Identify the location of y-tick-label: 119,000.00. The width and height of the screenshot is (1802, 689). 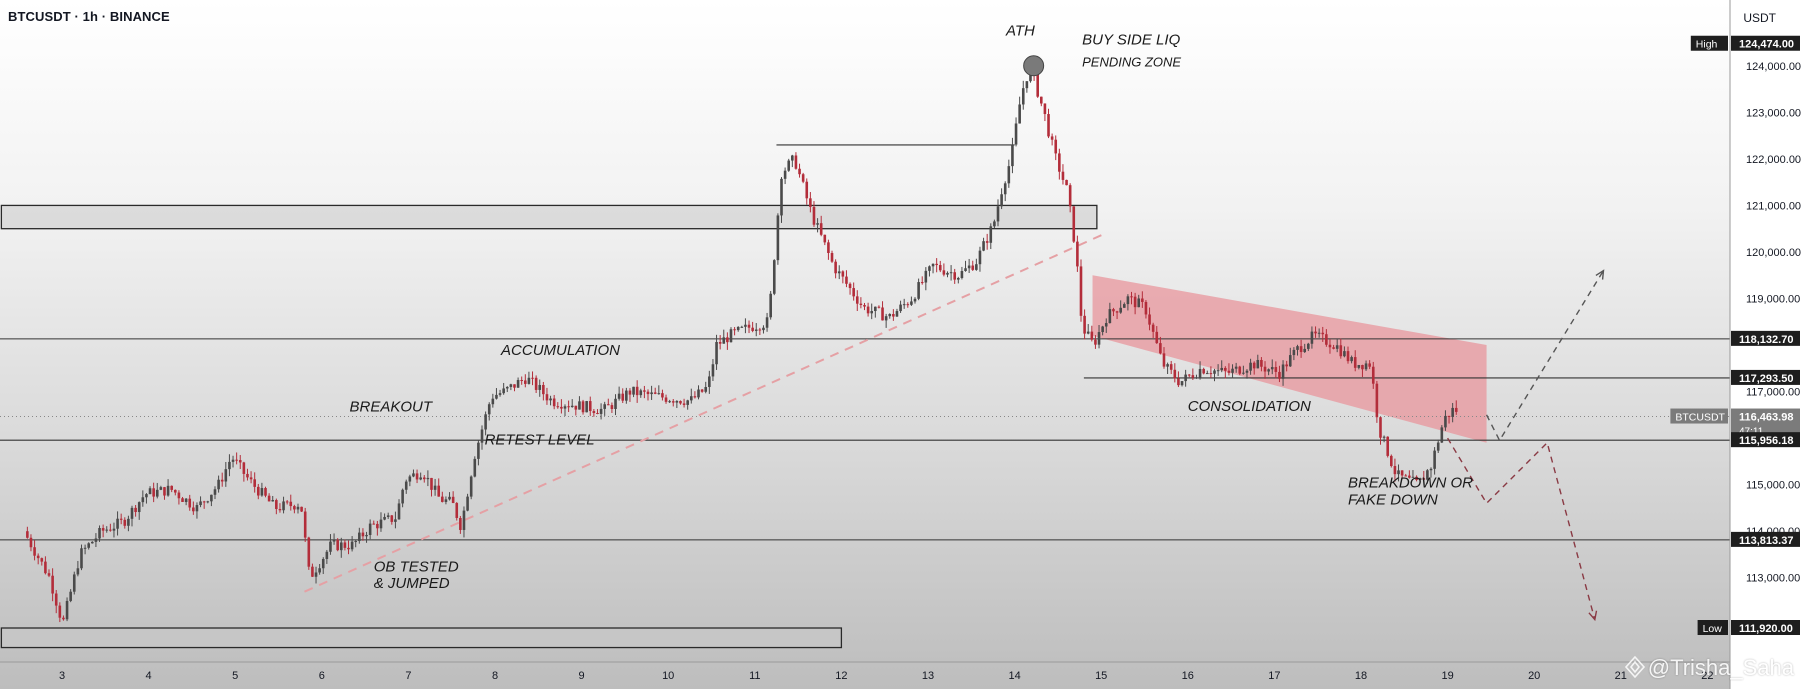
(1773, 300).